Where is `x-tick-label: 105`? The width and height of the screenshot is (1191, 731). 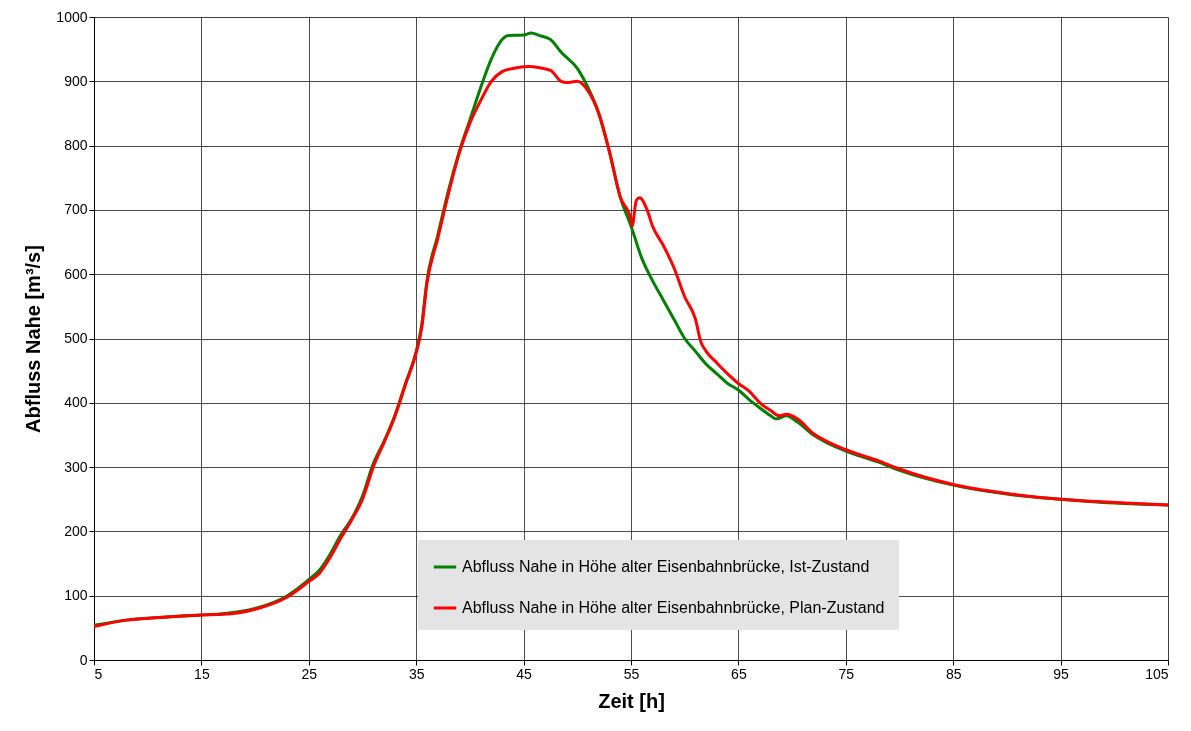
x-tick-label: 105 is located at coordinates (1157, 673).